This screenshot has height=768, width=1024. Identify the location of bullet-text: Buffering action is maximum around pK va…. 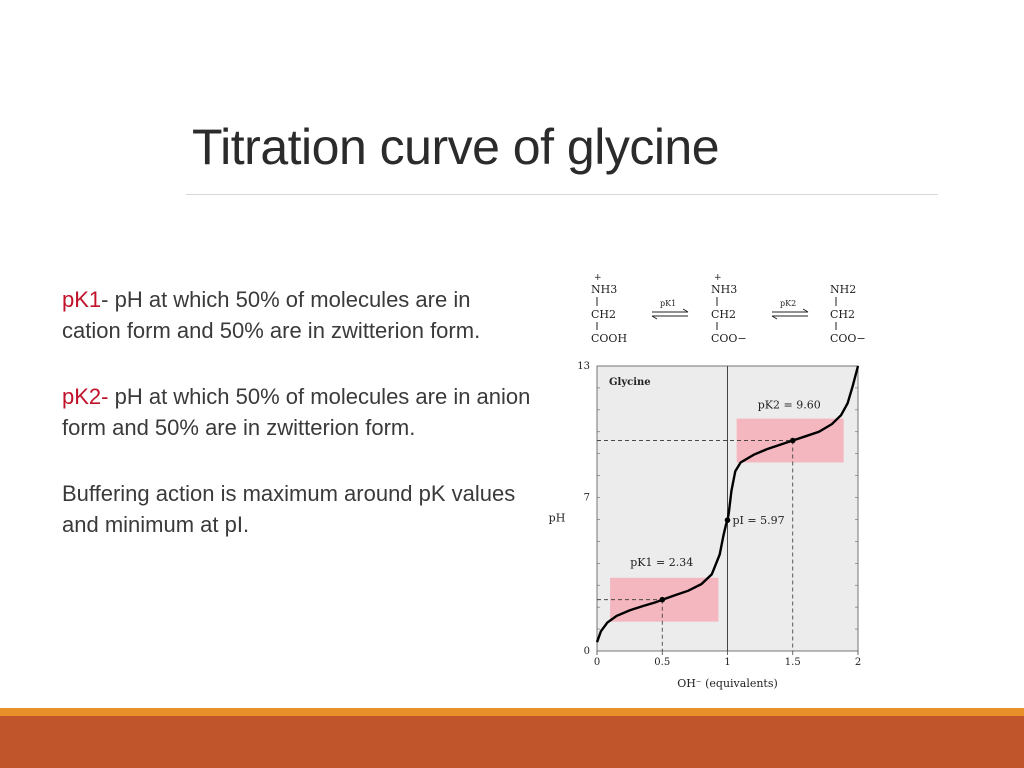
(289, 509).